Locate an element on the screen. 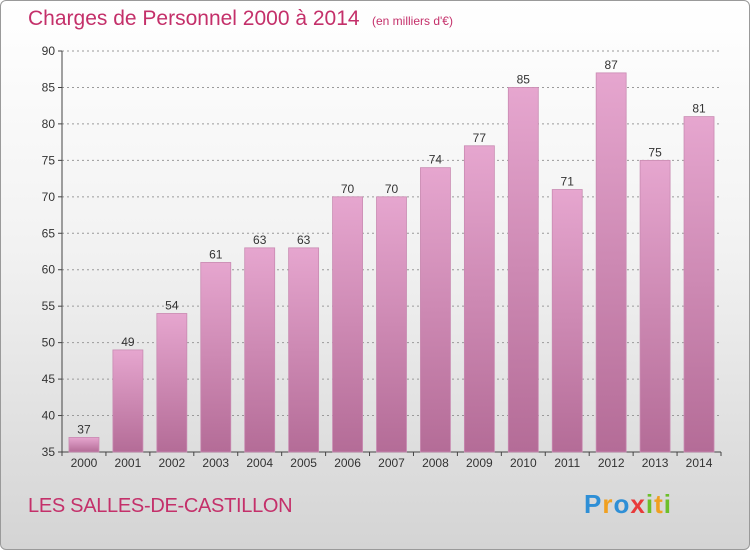  bar-2006 is located at coordinates (347, 324).